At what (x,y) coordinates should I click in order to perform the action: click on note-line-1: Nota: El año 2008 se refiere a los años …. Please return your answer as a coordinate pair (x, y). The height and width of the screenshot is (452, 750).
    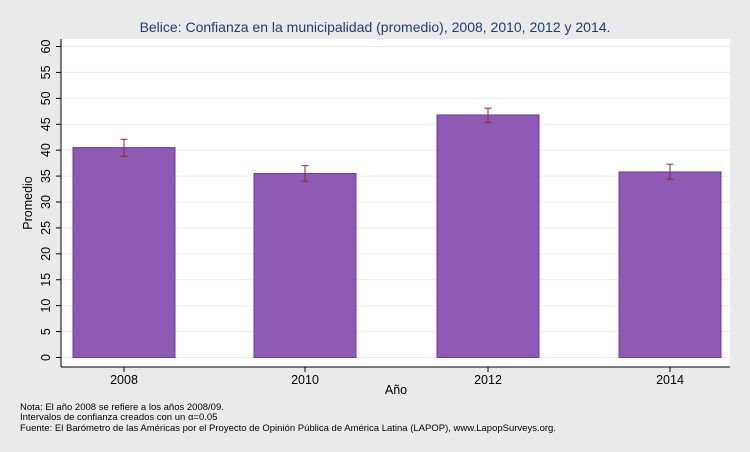
    Looking at the image, I should click on (122, 407).